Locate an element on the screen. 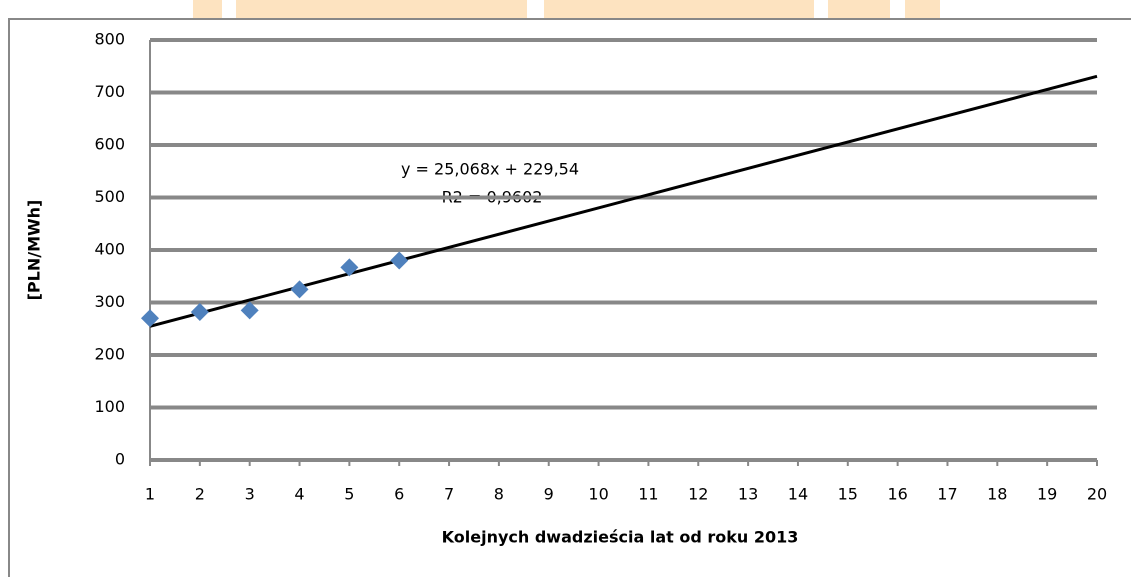 The height and width of the screenshot is (577, 1131). x-tick-label: 4 is located at coordinates (299, 494).